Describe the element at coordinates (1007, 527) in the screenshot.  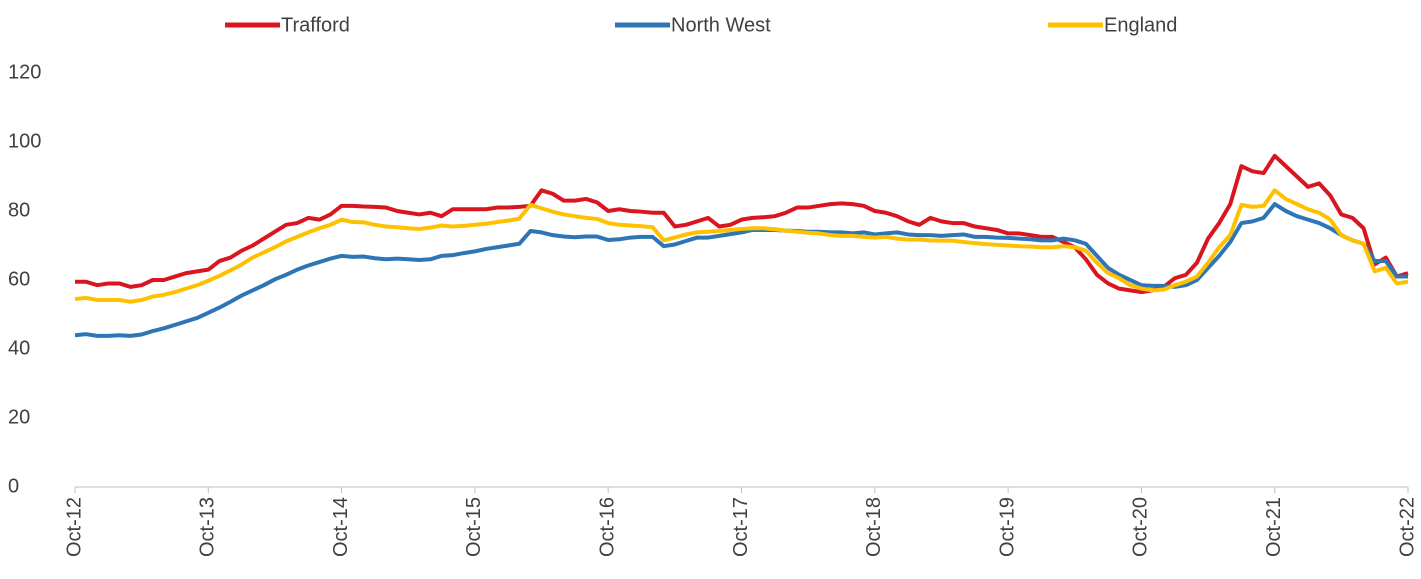
I see `x-tick-label: Oct-19` at that location.